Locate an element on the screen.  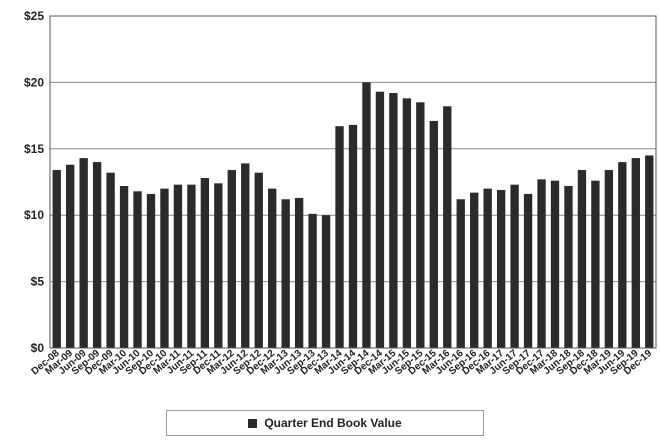
y-tick-label: $15 is located at coordinates (34, 149).